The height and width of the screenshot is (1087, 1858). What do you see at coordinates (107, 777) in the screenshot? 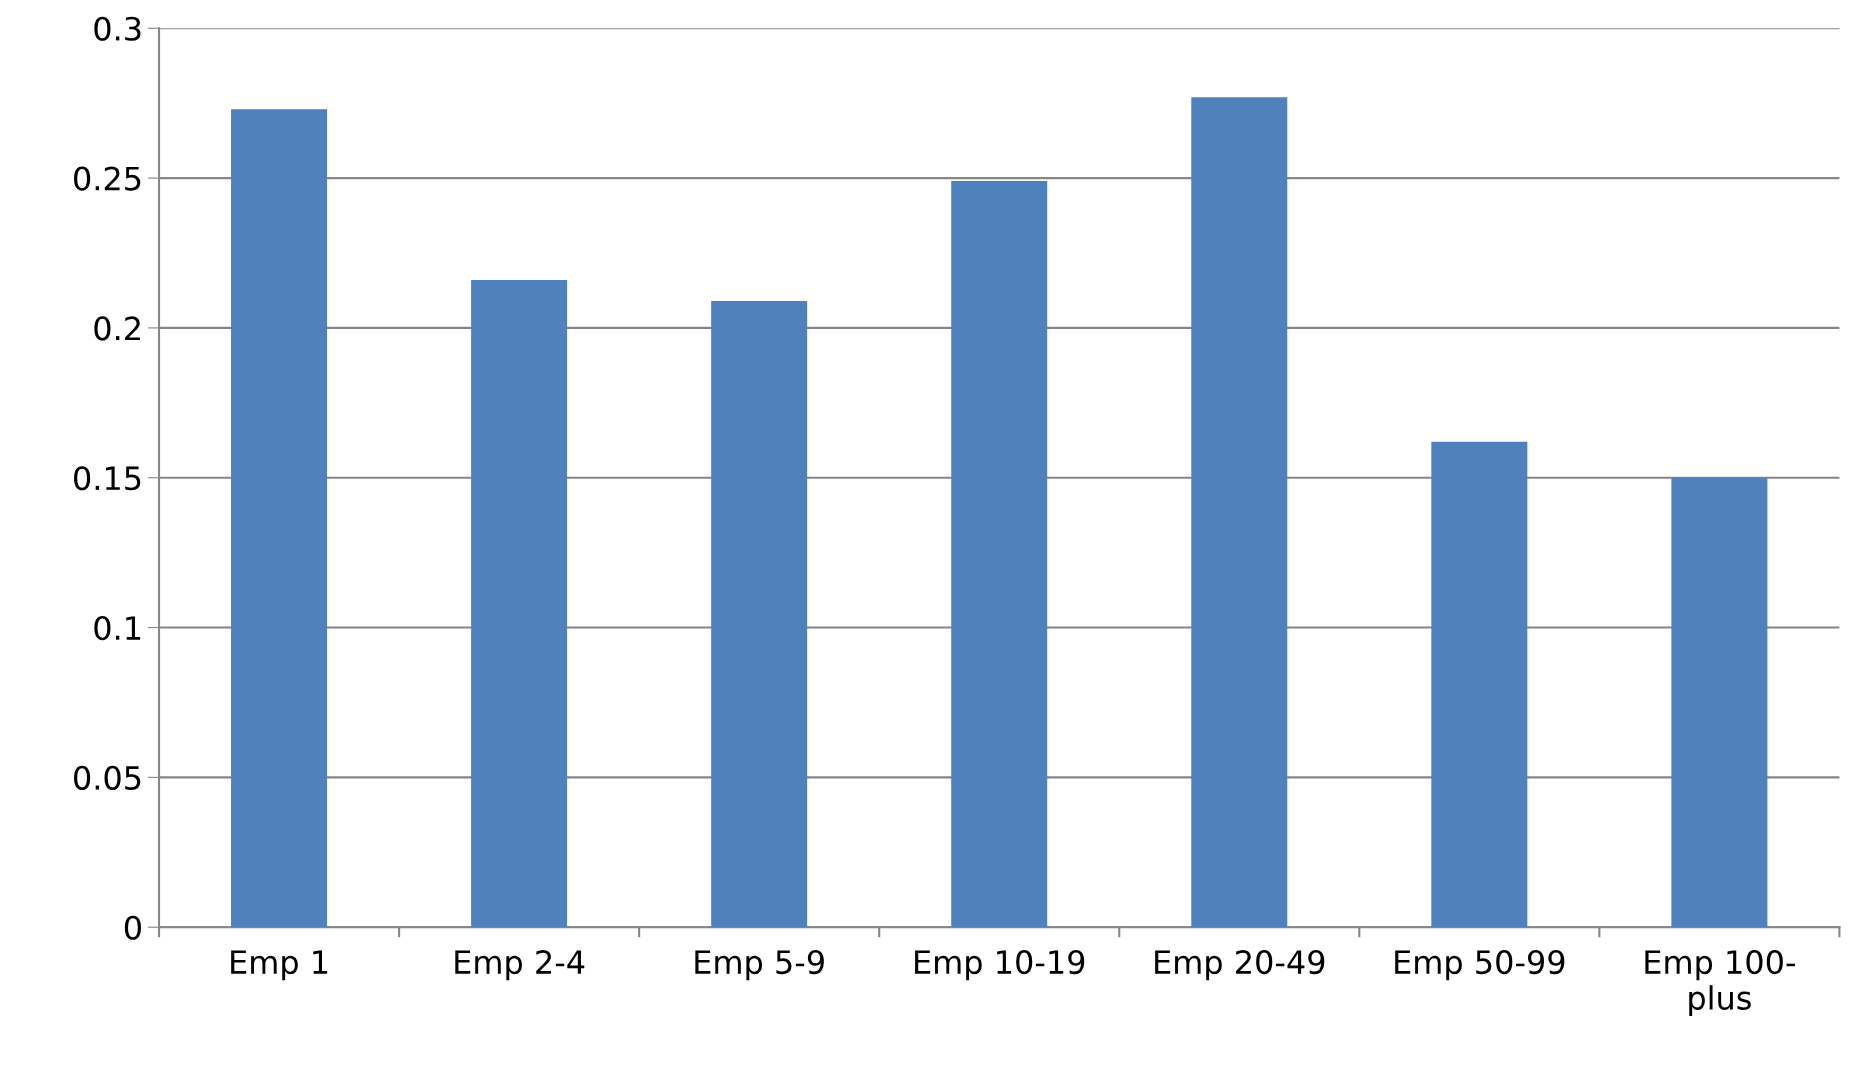
I see `y-tick-label: 0.05` at bounding box center [107, 777].